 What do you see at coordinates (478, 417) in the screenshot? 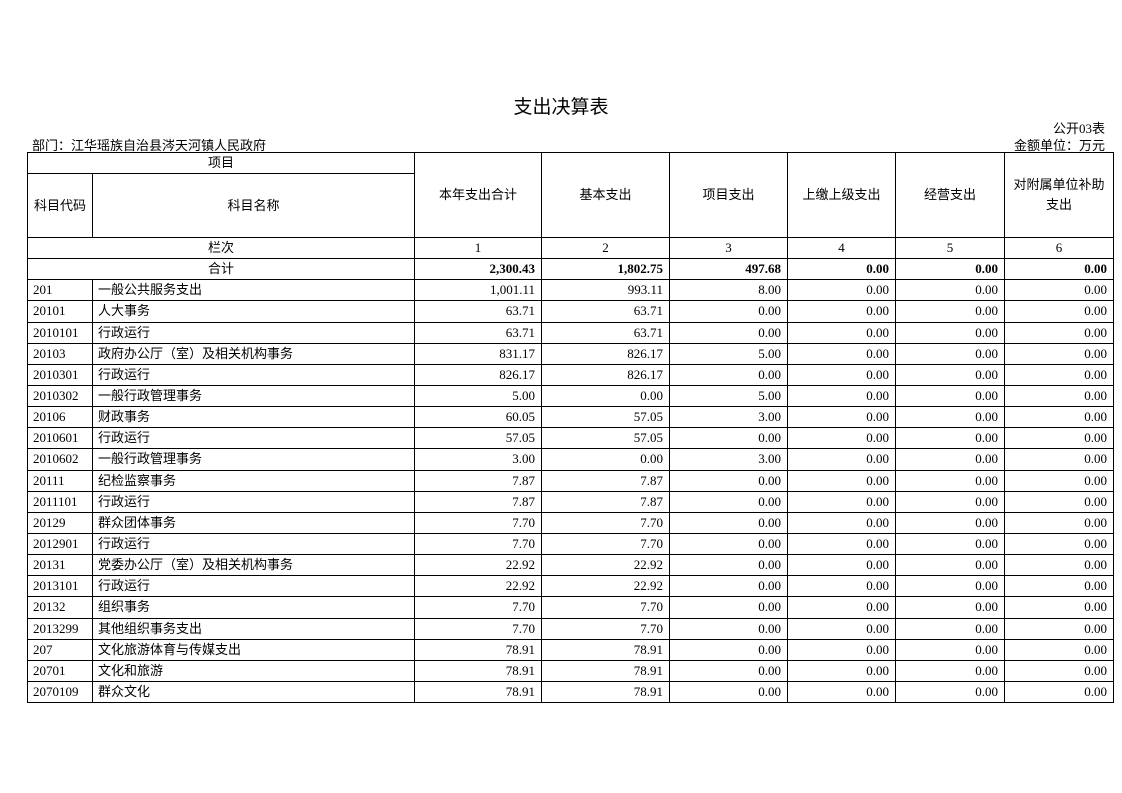
I see `row-value: 60.05` at bounding box center [478, 417].